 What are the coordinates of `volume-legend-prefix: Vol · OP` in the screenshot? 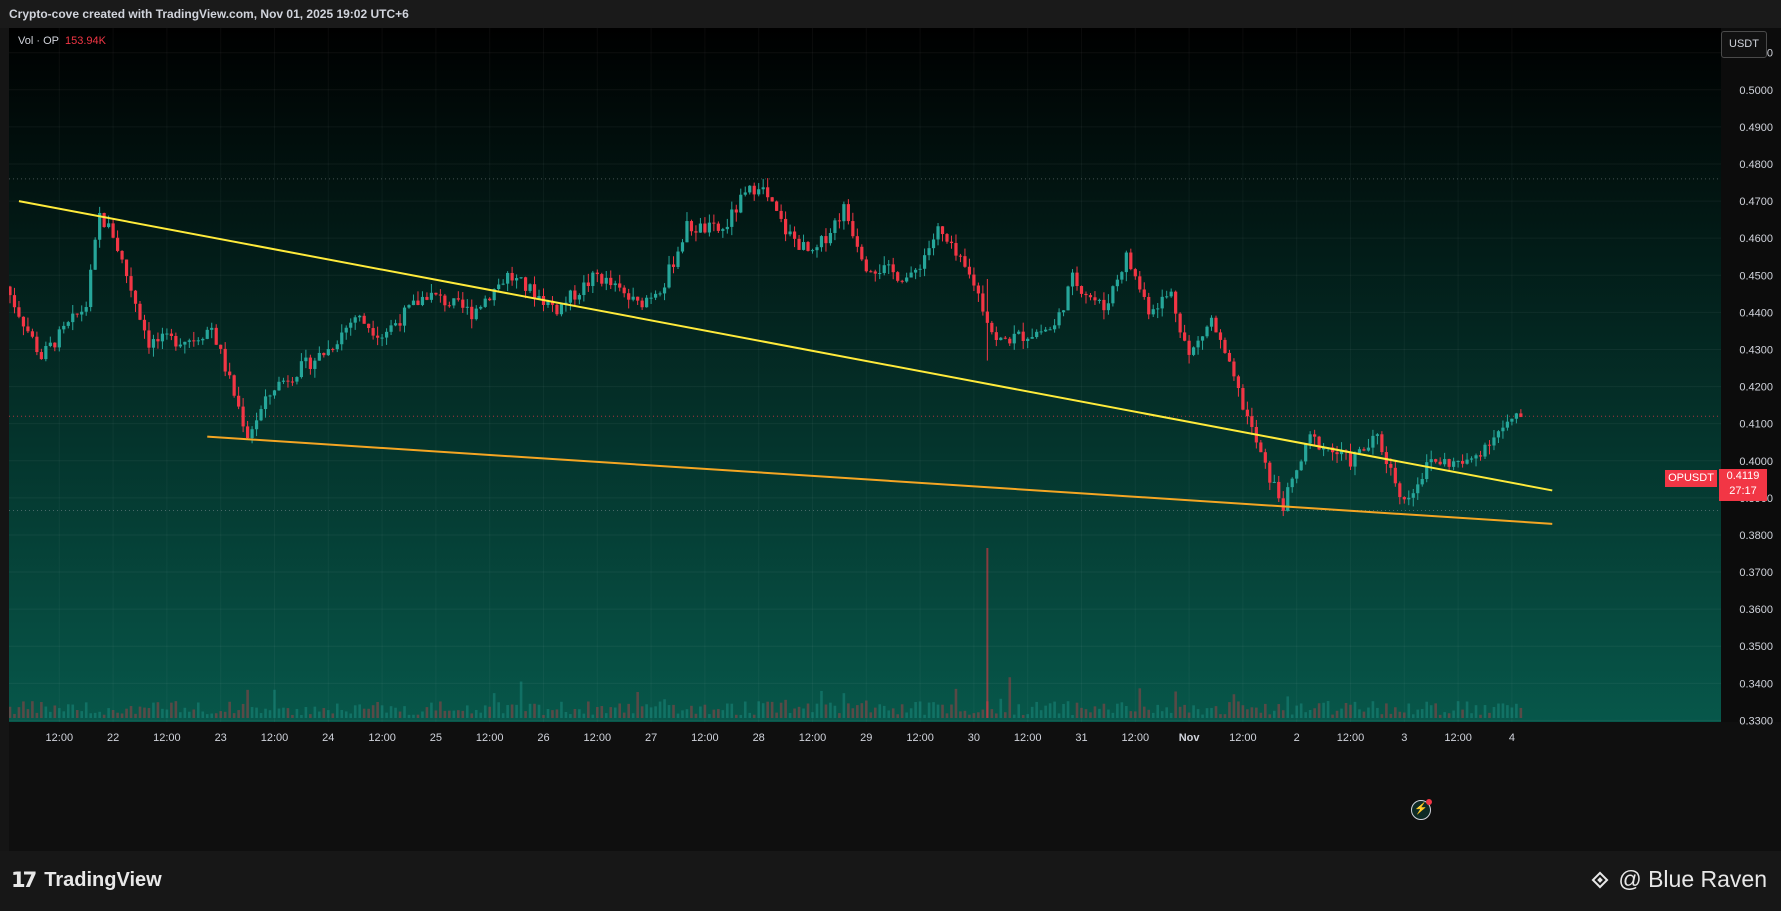 It's located at (38, 41).